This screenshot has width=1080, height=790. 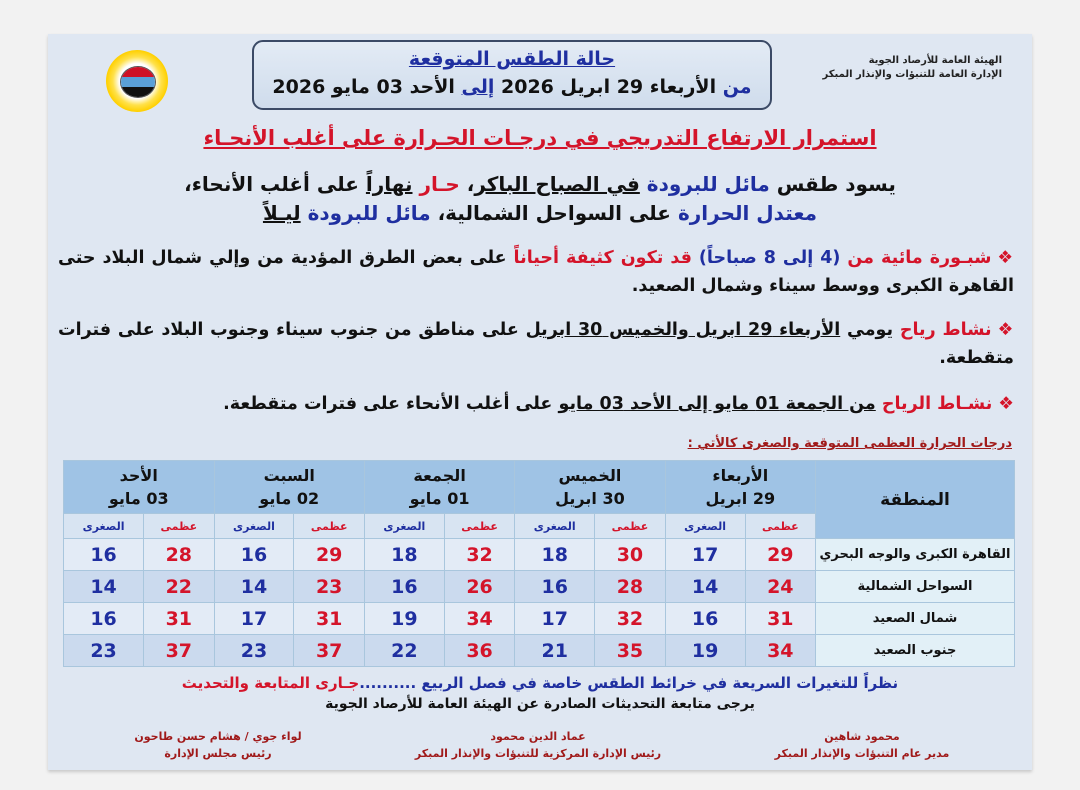 I want to click on day-header: الجمعة 01 مايو, so click(x=439, y=487).